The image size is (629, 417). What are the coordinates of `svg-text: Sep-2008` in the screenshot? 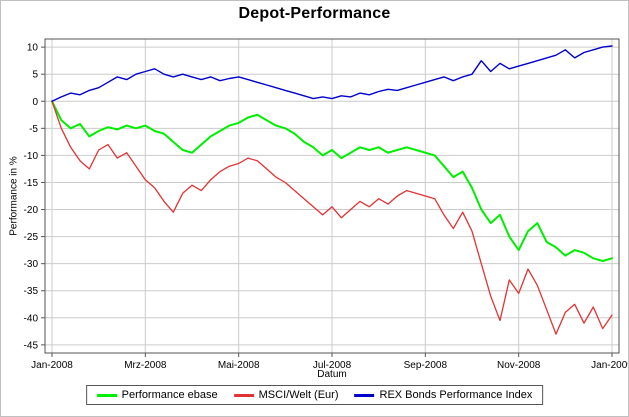 It's located at (426, 365).